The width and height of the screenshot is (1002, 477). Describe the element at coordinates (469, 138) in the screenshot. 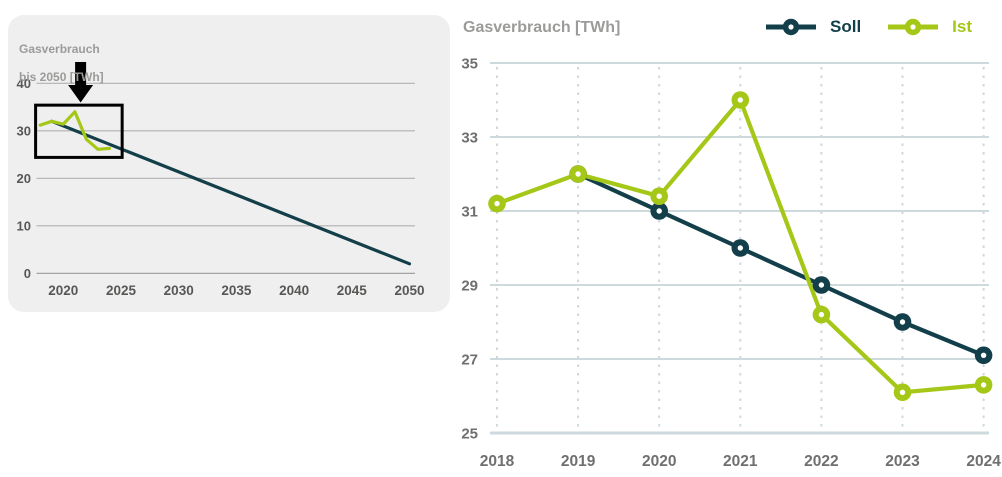

I see `svg-text: 33` at that location.